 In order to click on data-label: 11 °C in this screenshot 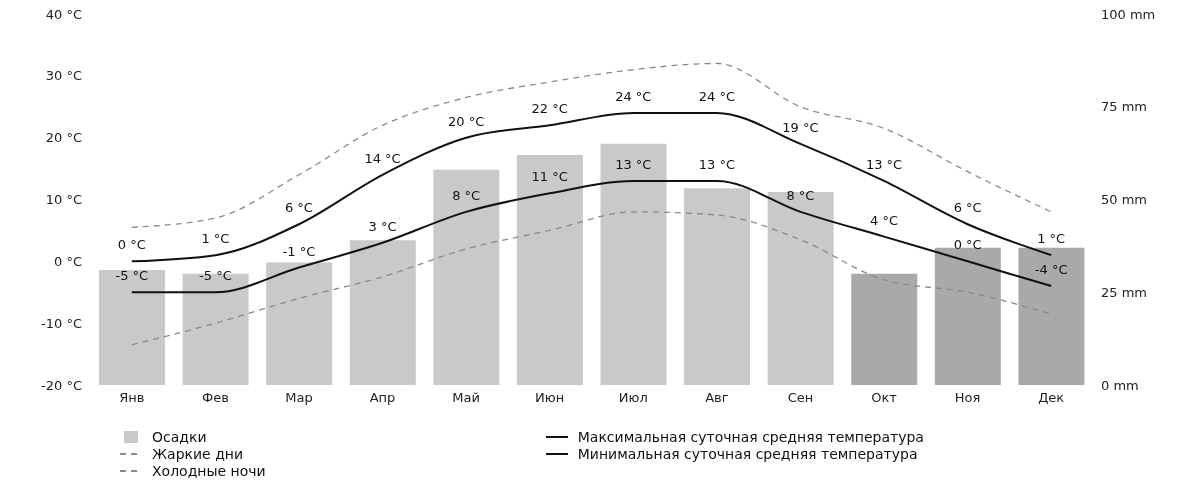, I will do `click(549, 177)`.